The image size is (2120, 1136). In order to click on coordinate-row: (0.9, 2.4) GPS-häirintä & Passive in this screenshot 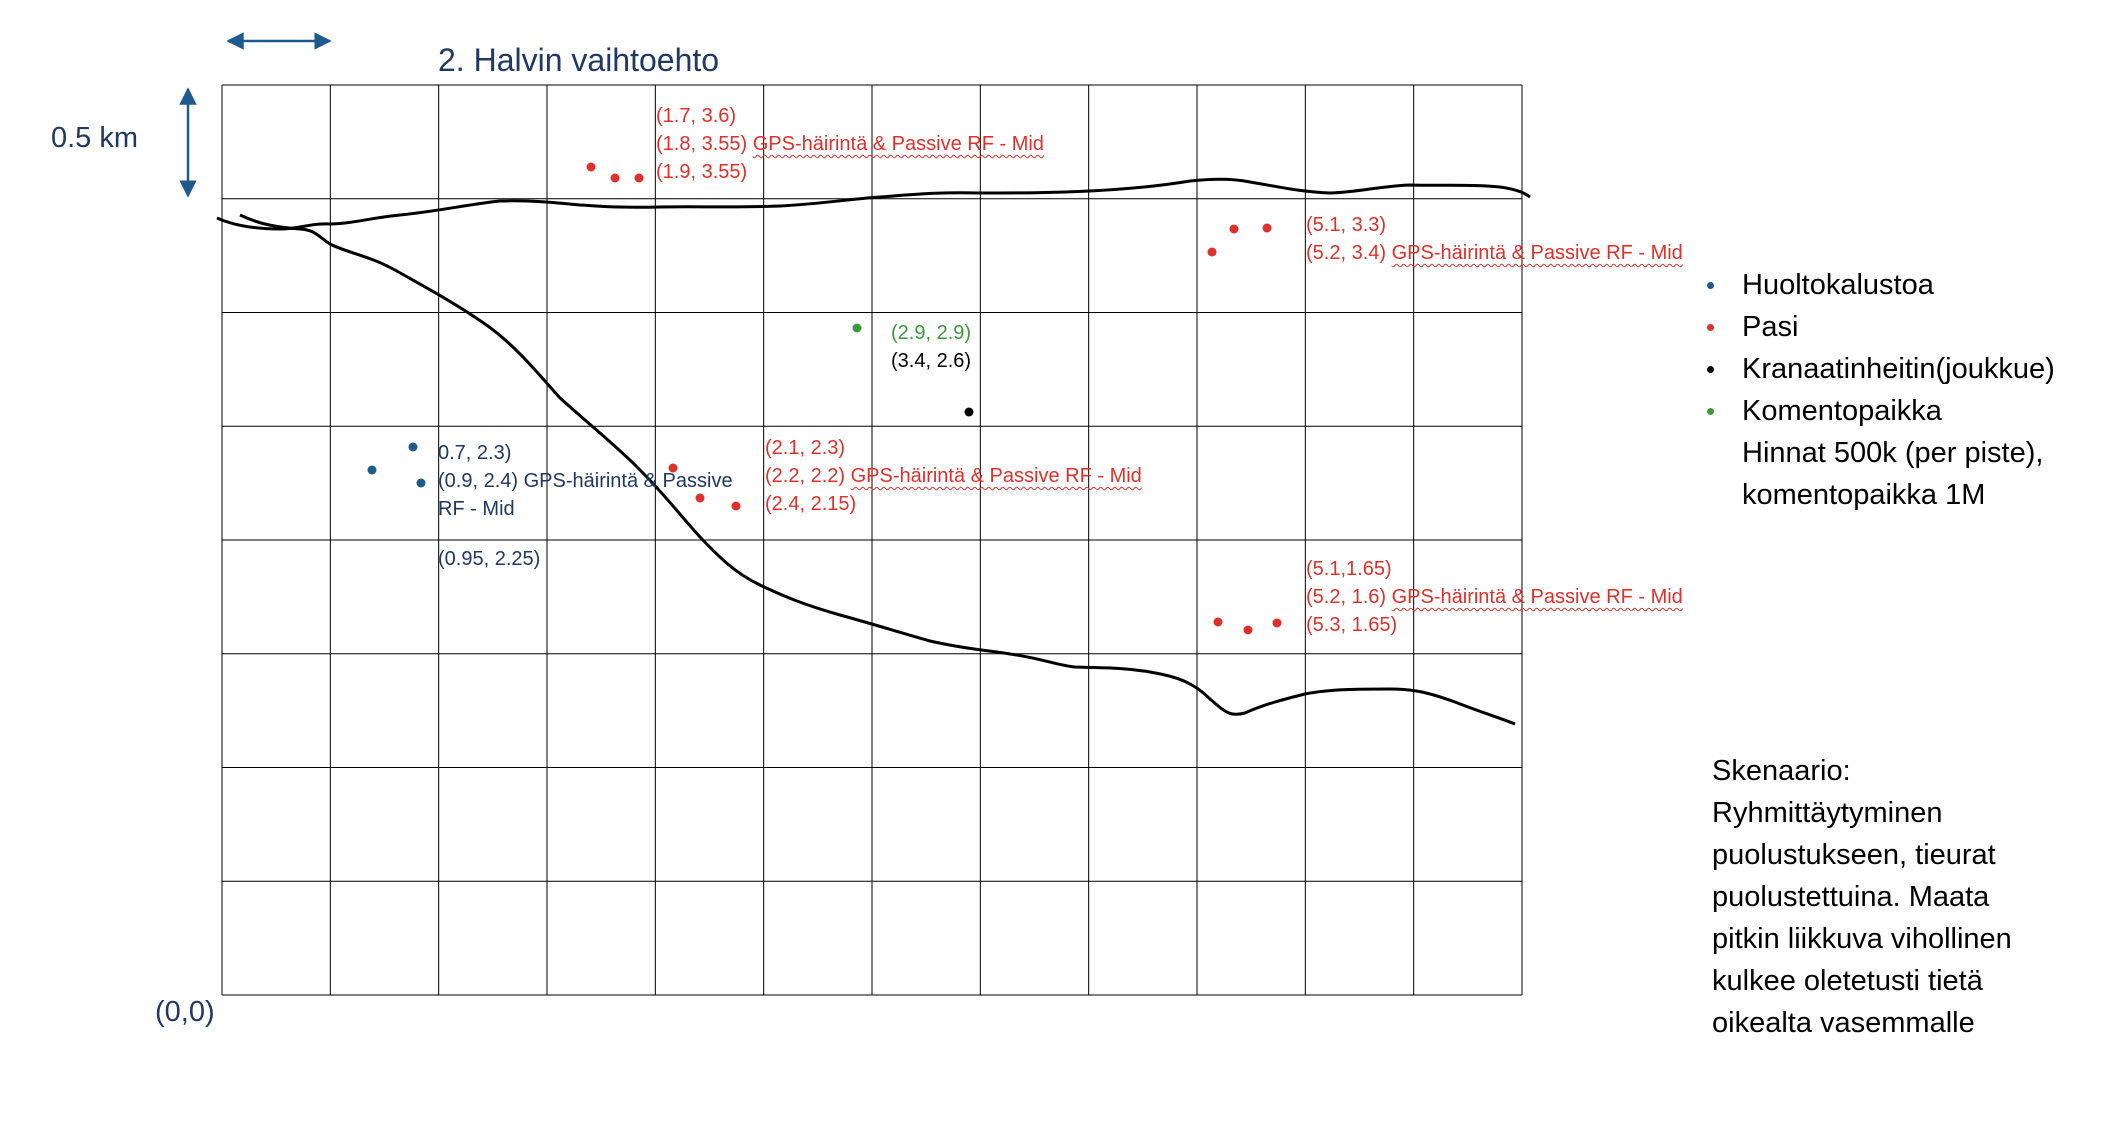, I will do `click(585, 481)`.